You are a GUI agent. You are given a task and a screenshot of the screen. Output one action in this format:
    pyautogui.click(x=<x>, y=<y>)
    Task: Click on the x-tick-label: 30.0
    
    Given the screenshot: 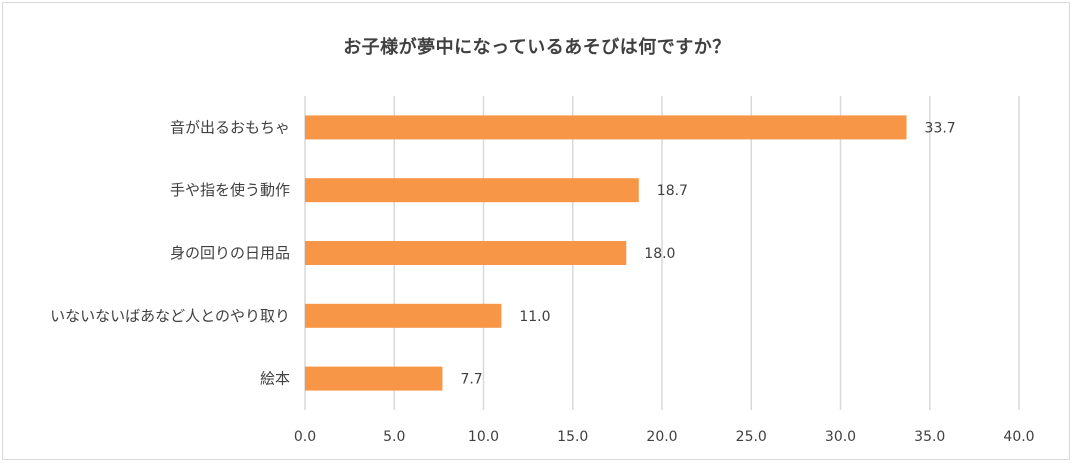 What is the action you would take?
    pyautogui.click(x=840, y=437)
    